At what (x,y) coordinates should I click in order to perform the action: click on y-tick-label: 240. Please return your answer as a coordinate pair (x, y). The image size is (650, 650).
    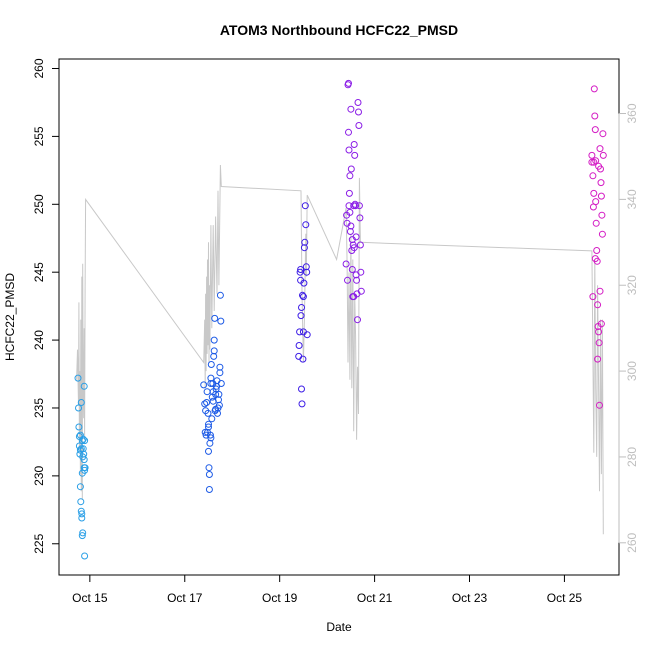
    Looking at the image, I should click on (39, 340).